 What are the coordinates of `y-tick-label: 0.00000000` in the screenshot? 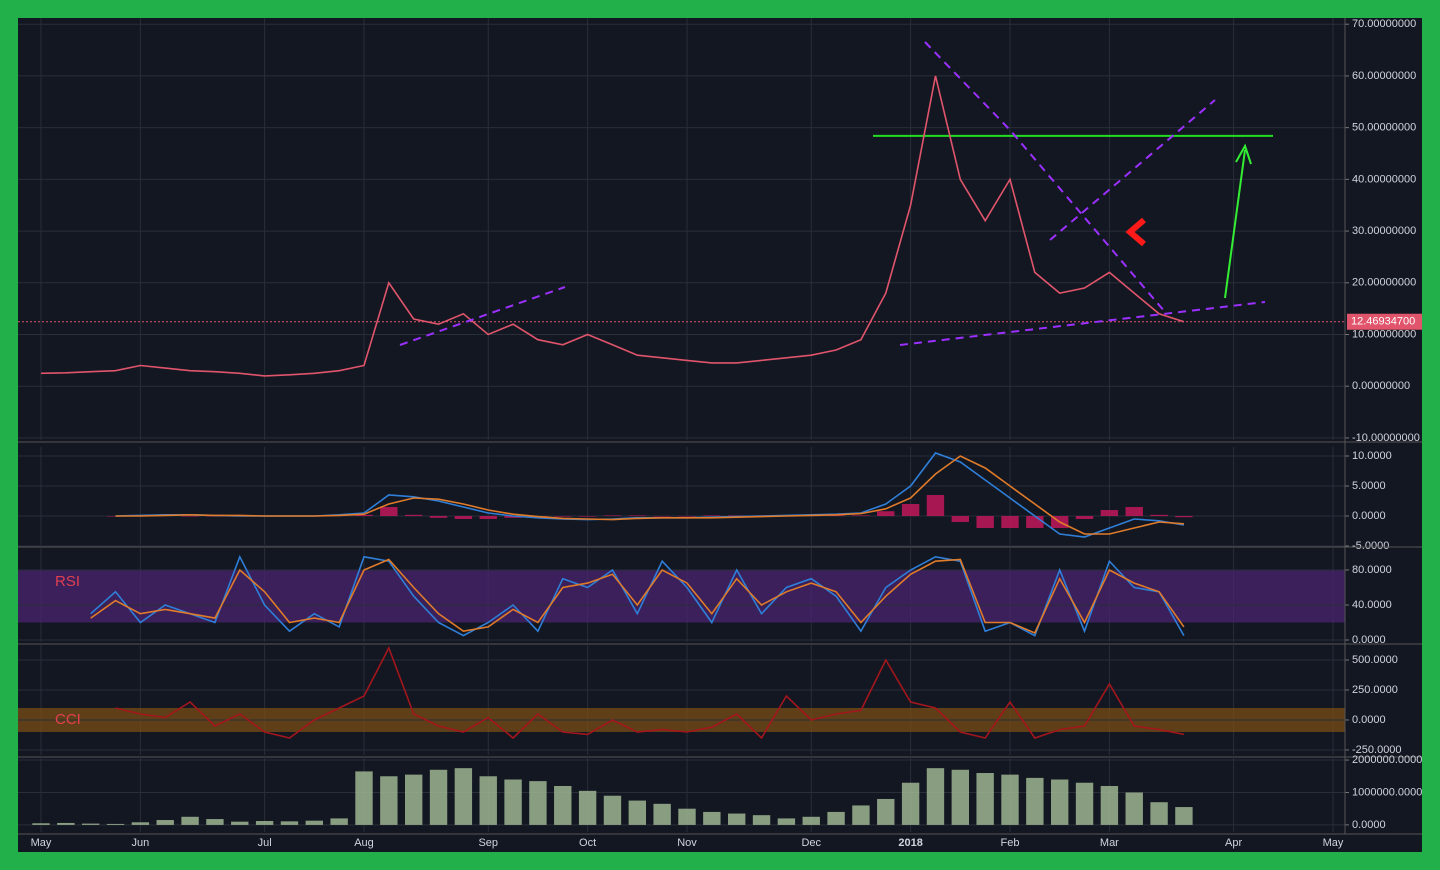 It's located at (1381, 386).